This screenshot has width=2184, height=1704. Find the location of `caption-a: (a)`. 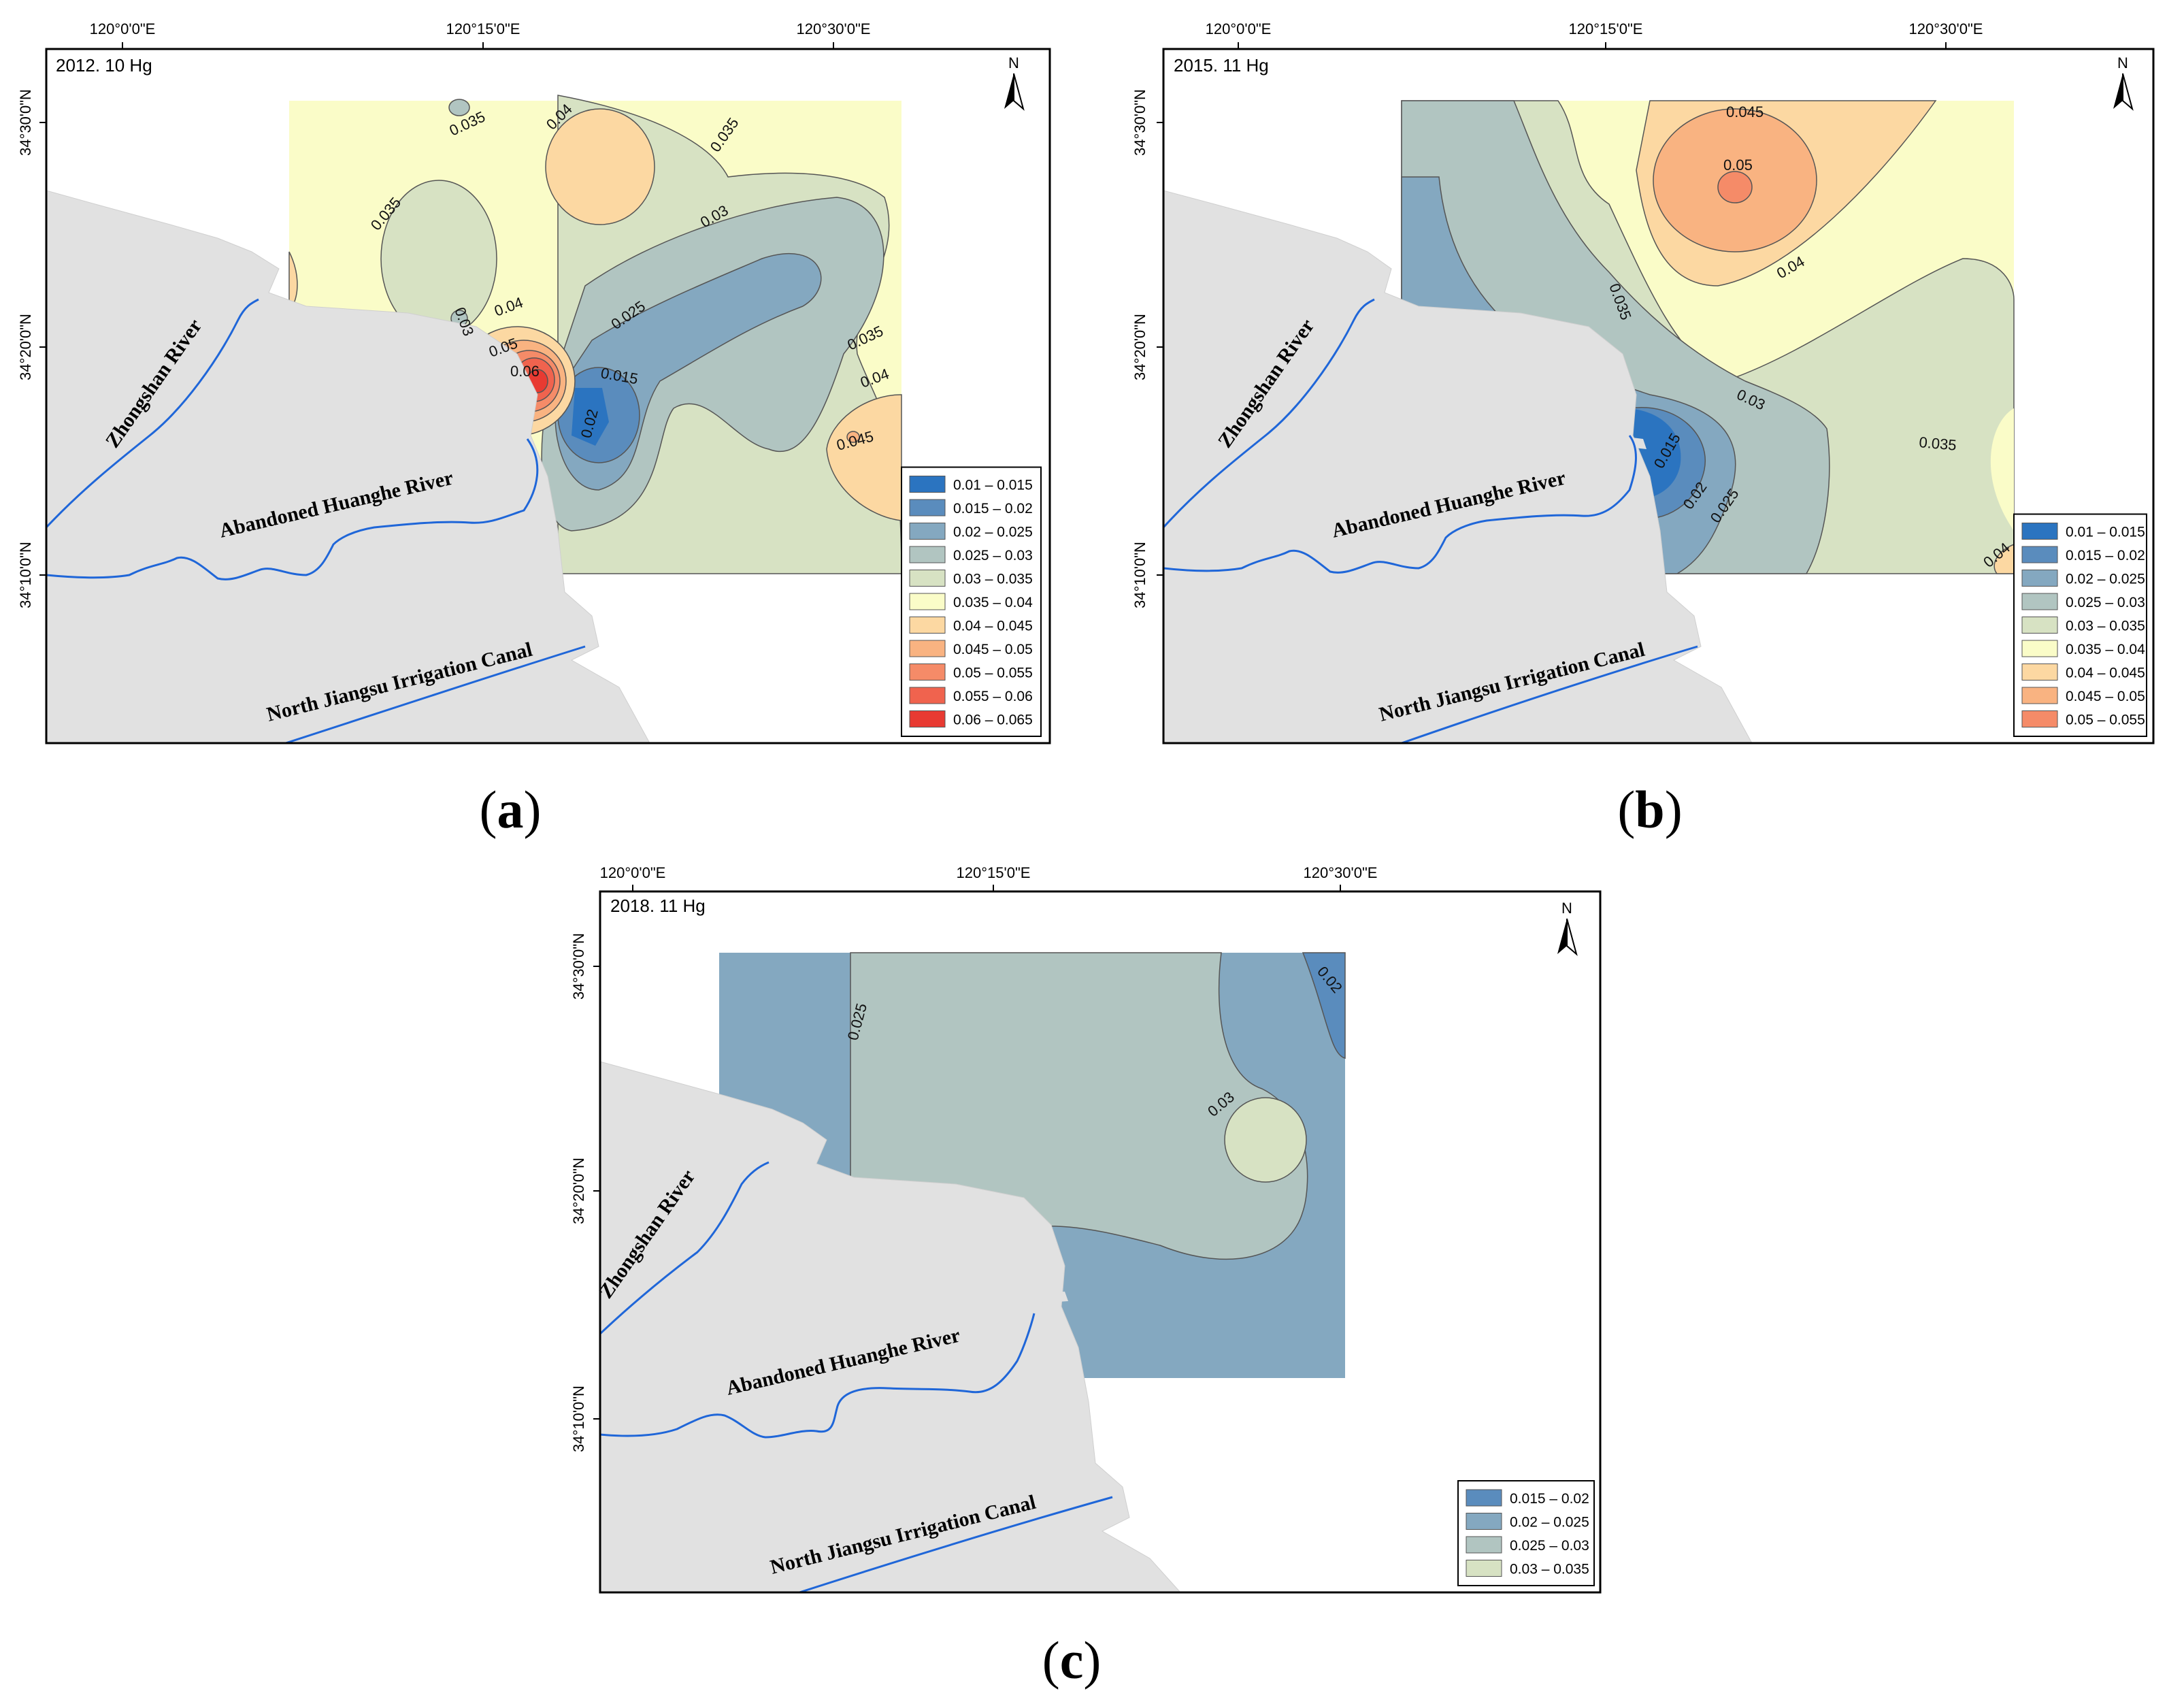

caption-a: (a) is located at coordinates (511, 809).